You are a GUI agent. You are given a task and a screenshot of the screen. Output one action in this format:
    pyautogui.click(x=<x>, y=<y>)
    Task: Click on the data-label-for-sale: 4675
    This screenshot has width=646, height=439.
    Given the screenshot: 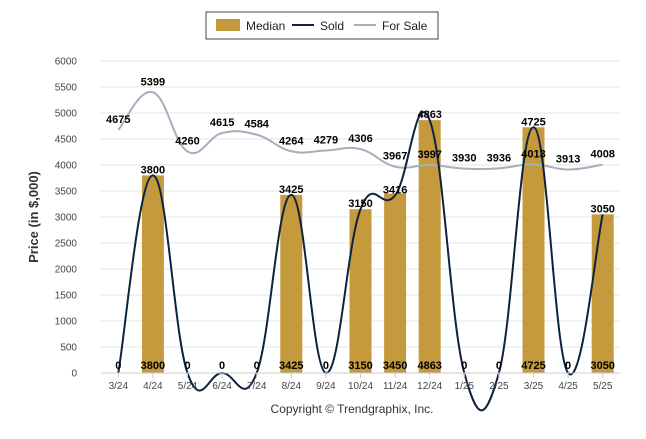 What is the action you would take?
    pyautogui.click(x=118, y=120)
    